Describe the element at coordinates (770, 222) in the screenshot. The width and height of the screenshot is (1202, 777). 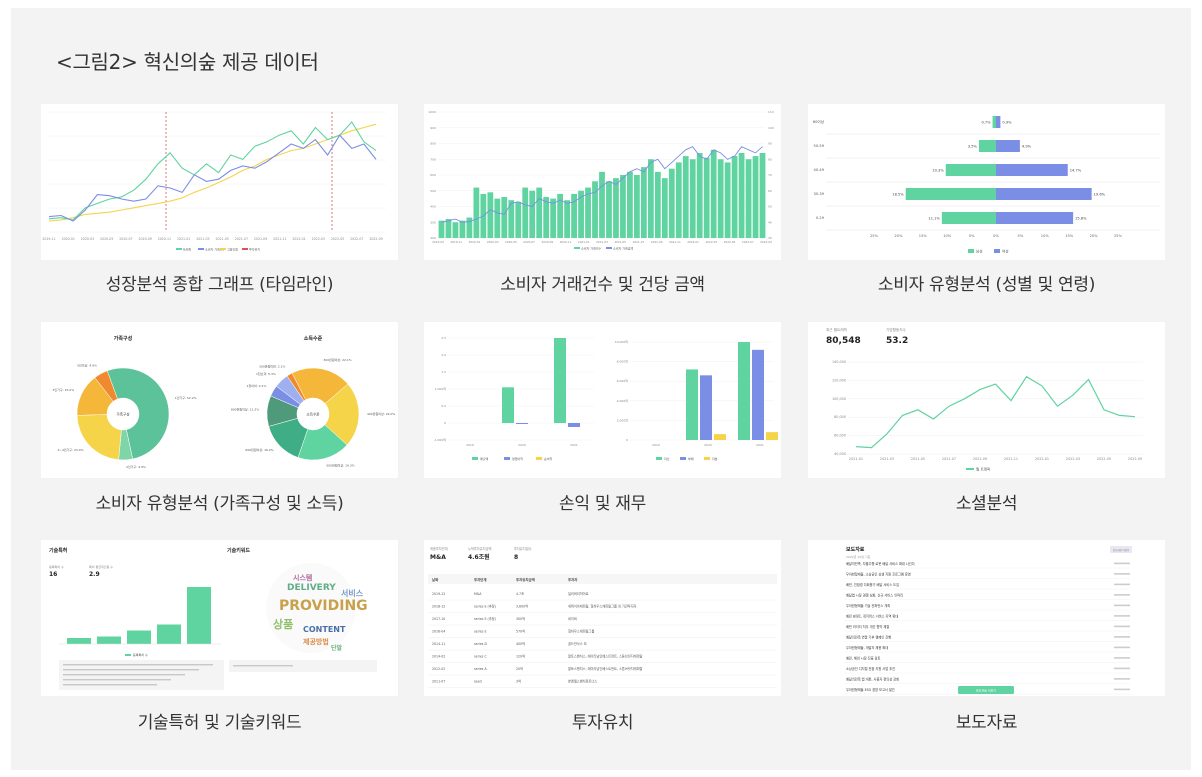
I see `right-tick-label: 40` at that location.